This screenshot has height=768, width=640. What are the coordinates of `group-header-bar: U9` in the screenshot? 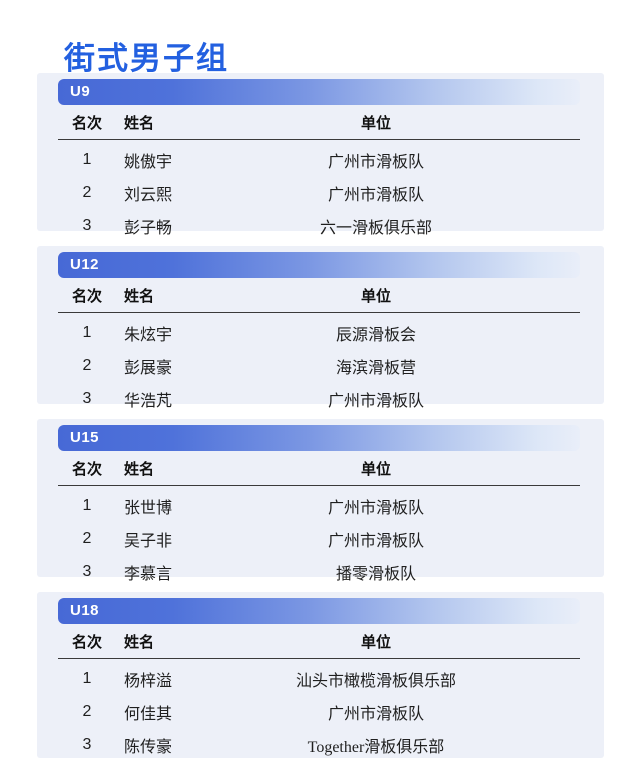 It's located at (319, 92).